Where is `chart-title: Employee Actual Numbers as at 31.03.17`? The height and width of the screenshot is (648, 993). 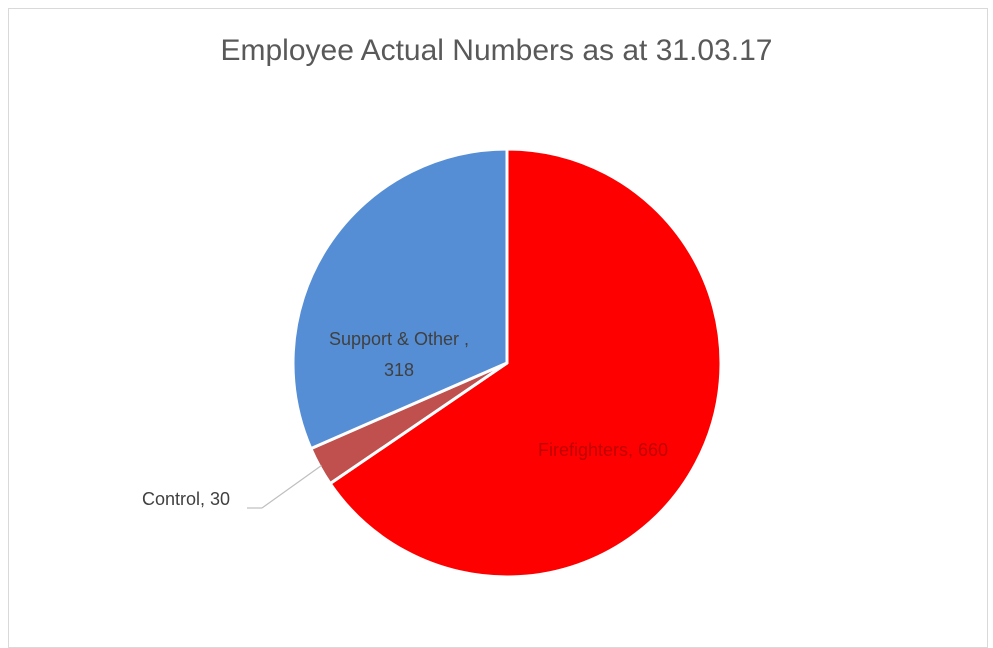 chart-title: Employee Actual Numbers as at 31.03.17 is located at coordinates (496, 50).